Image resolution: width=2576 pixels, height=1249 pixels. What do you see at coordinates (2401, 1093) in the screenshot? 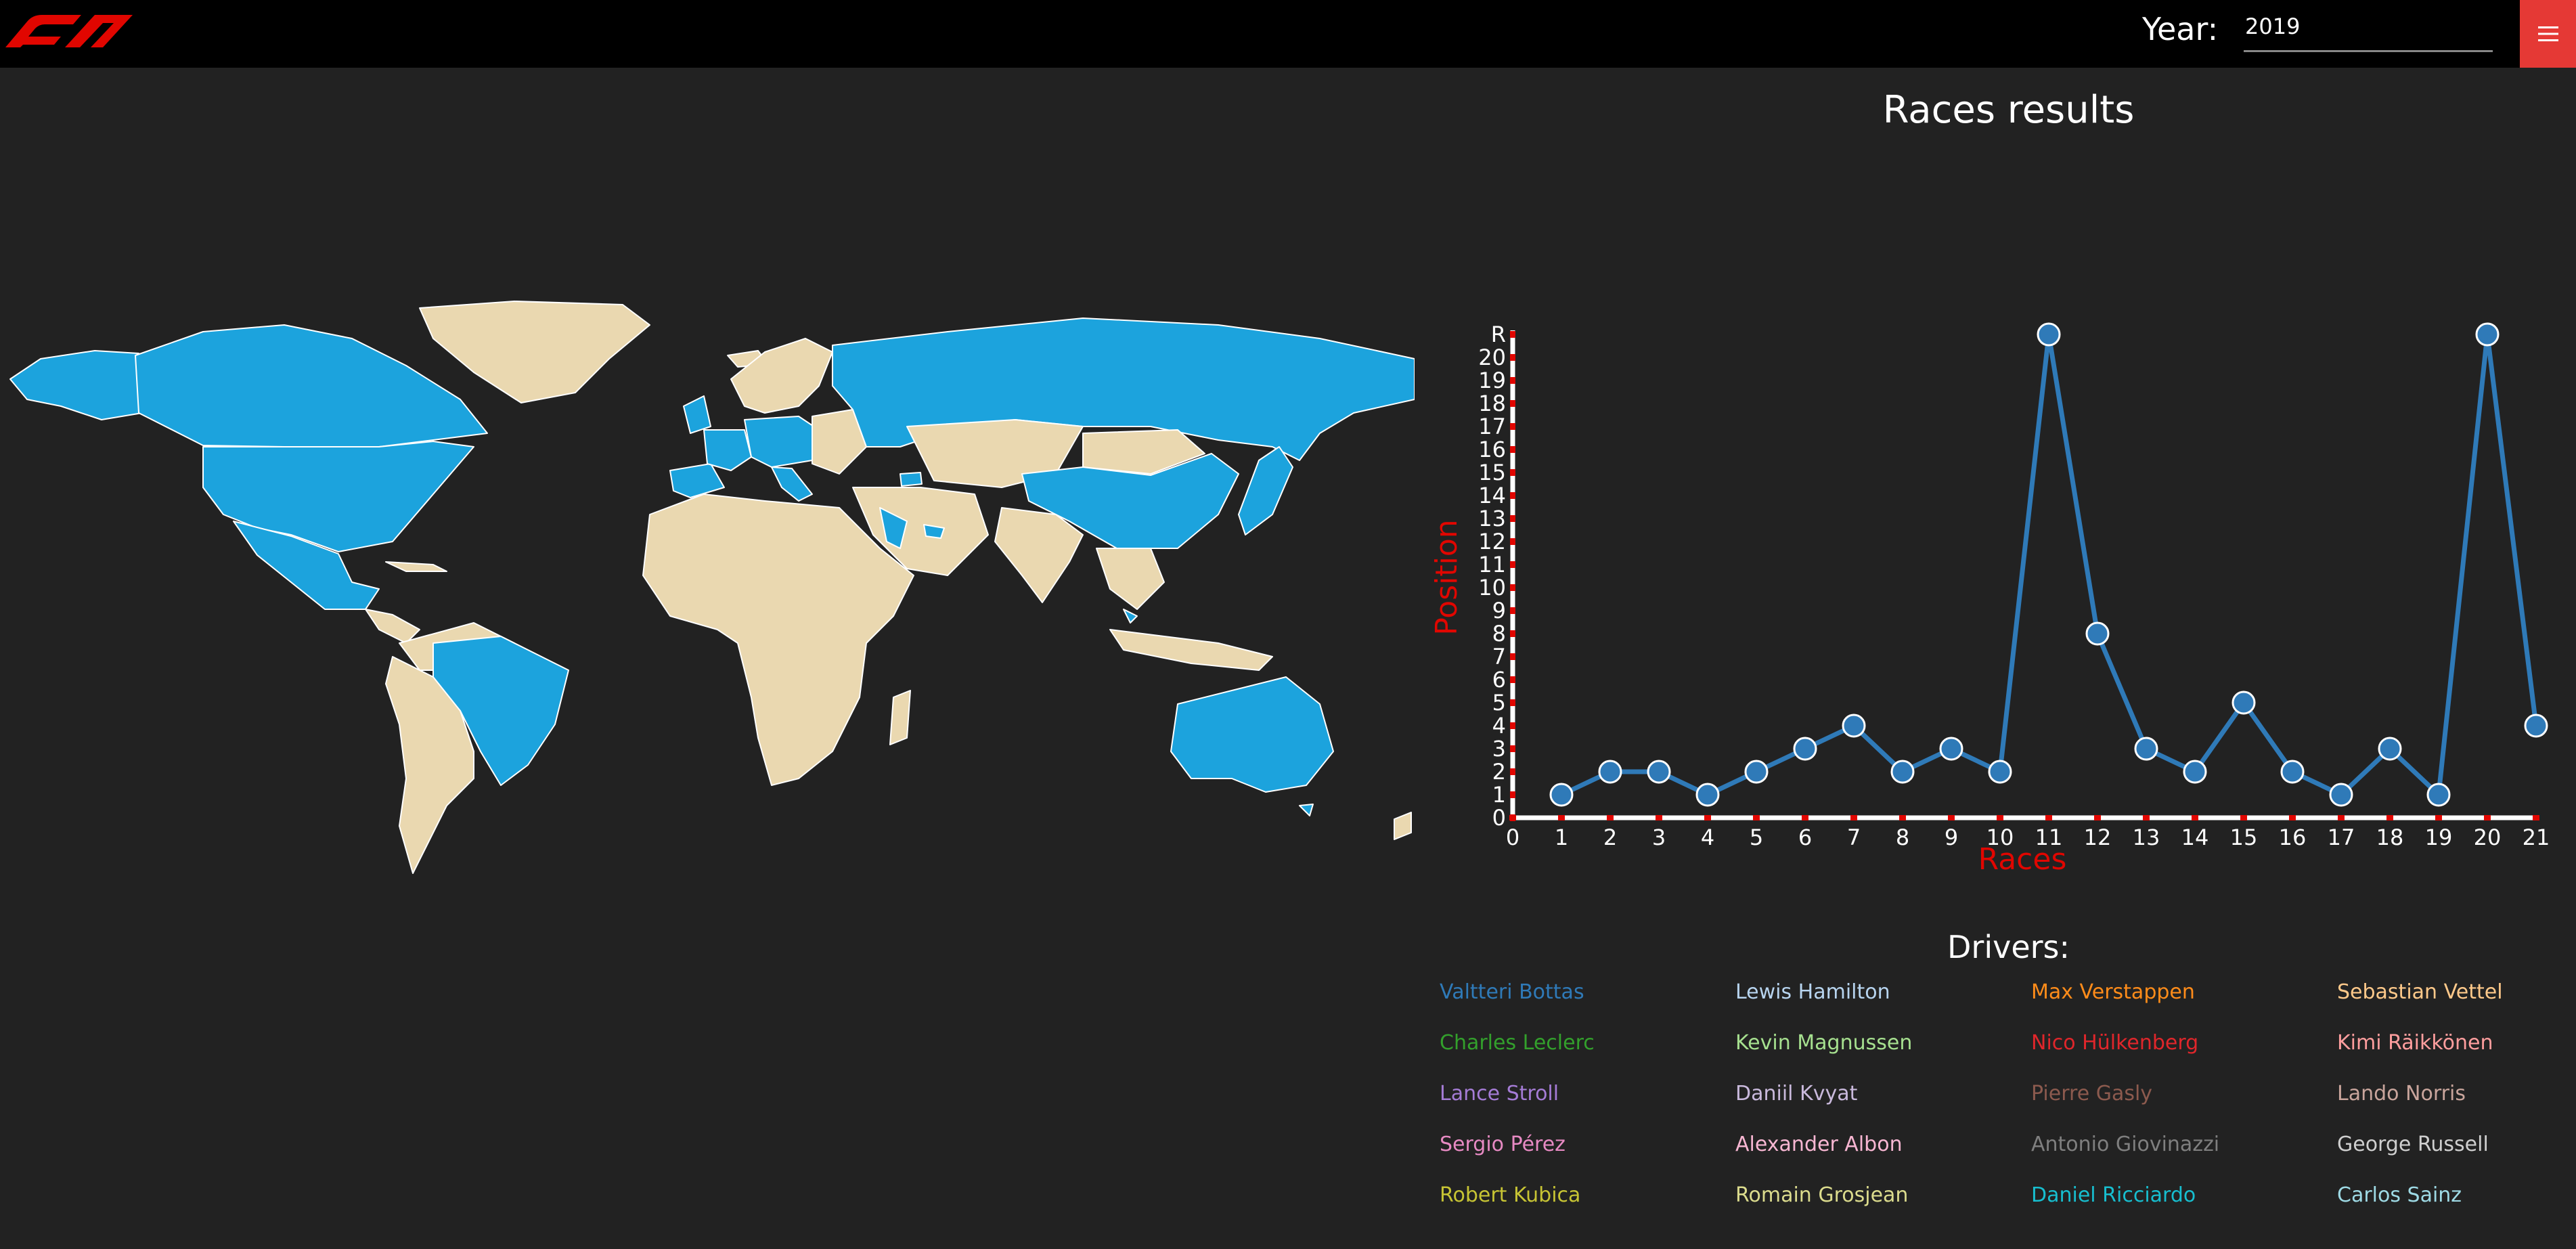
I see `driver-item: Lando Norris` at bounding box center [2401, 1093].